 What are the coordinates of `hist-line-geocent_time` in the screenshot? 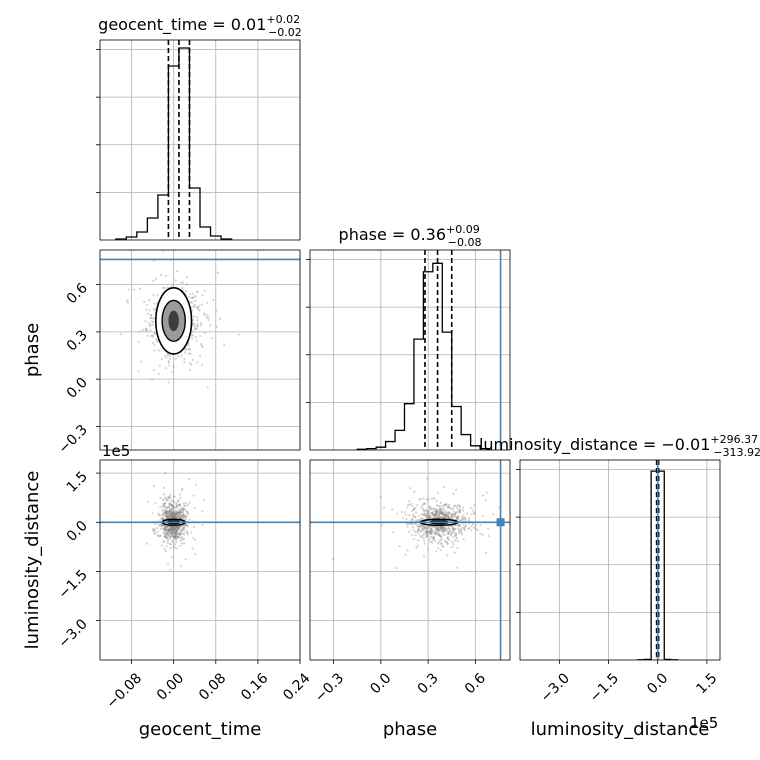 It's located at (174, 143).